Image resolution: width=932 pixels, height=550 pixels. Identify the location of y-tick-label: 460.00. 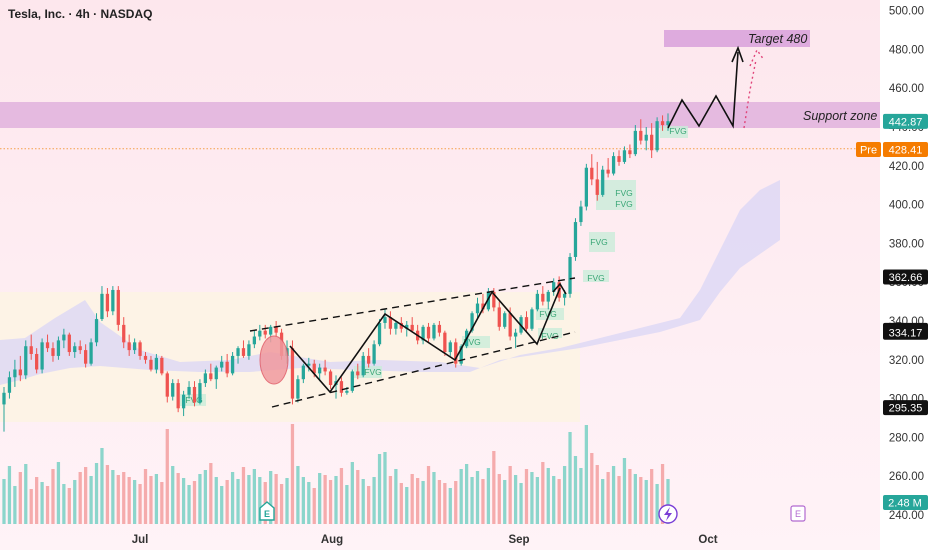
(906, 89).